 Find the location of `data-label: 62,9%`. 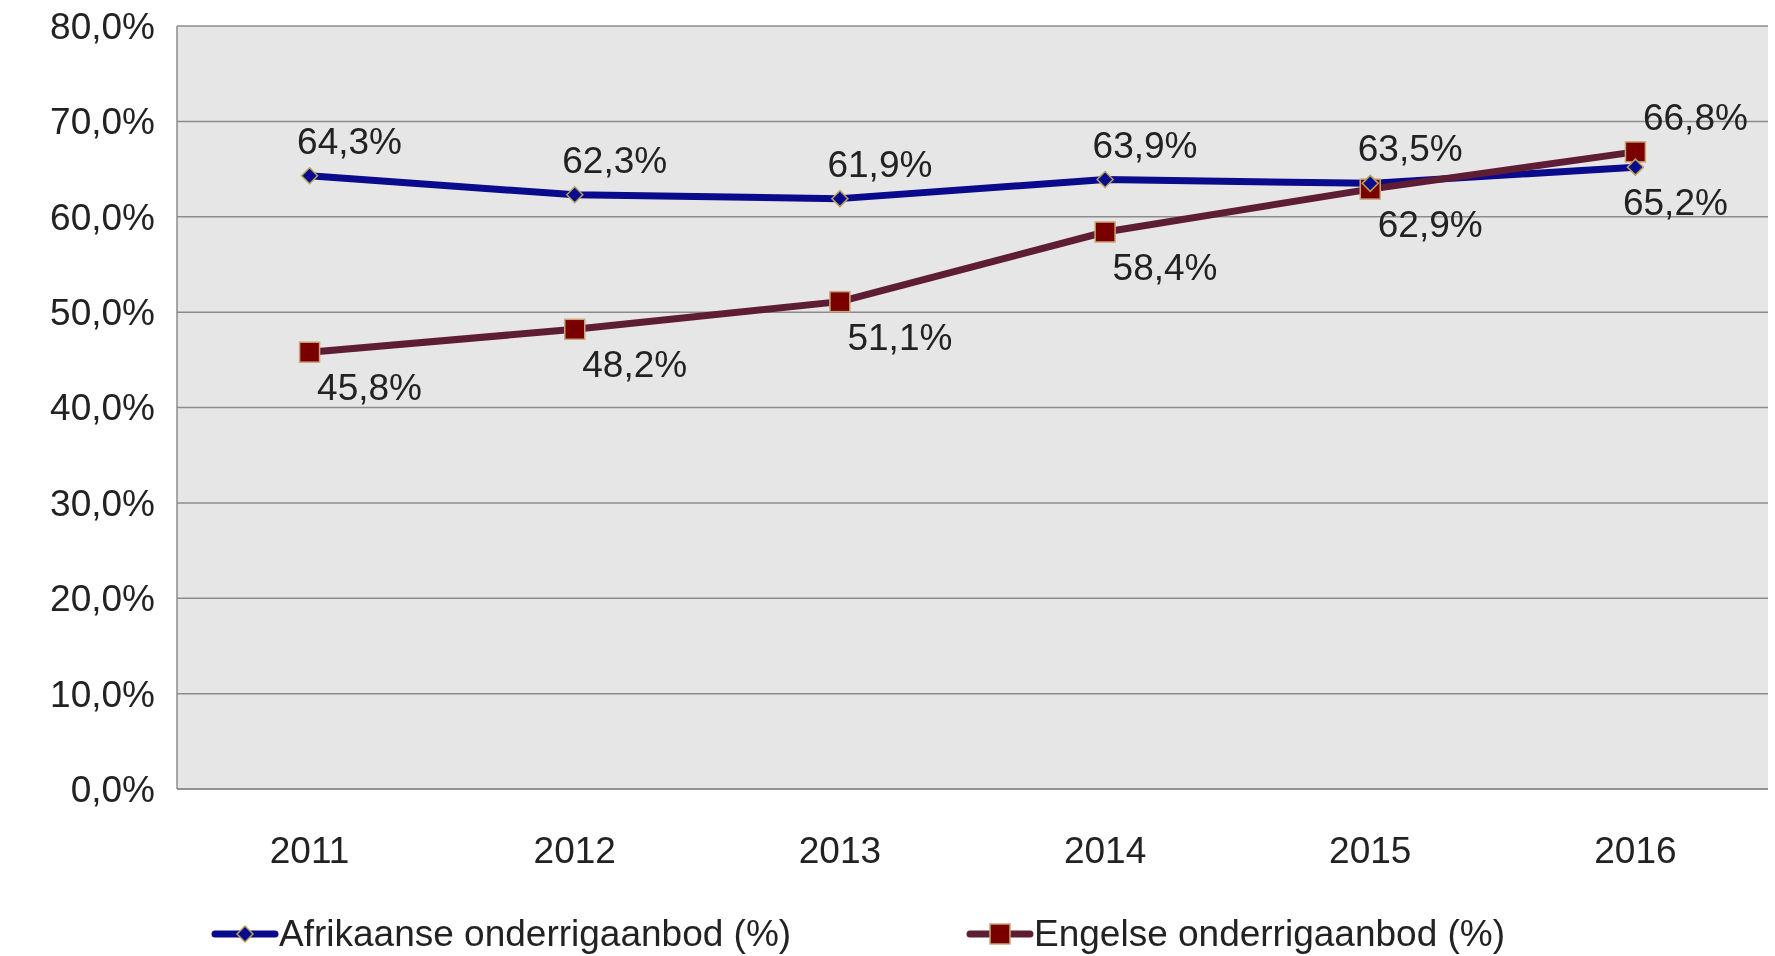

data-label: 62,9% is located at coordinates (1430, 225).